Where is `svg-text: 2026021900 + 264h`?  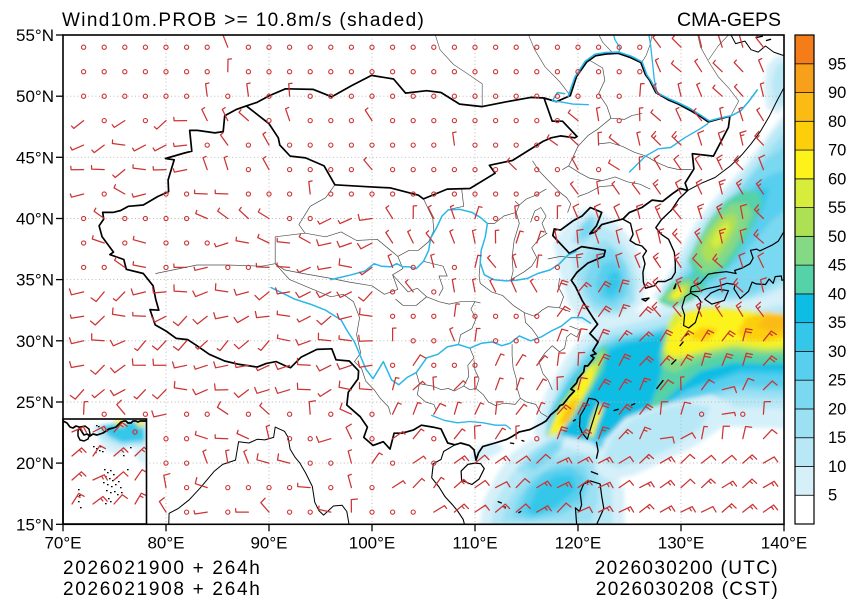
svg-text: 2026021900 + 264h is located at coordinates (162, 568).